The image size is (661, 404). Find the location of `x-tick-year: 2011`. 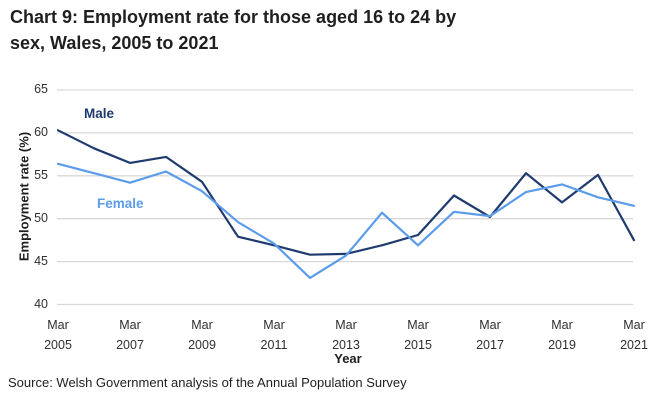

x-tick-year: 2011 is located at coordinates (274, 345).